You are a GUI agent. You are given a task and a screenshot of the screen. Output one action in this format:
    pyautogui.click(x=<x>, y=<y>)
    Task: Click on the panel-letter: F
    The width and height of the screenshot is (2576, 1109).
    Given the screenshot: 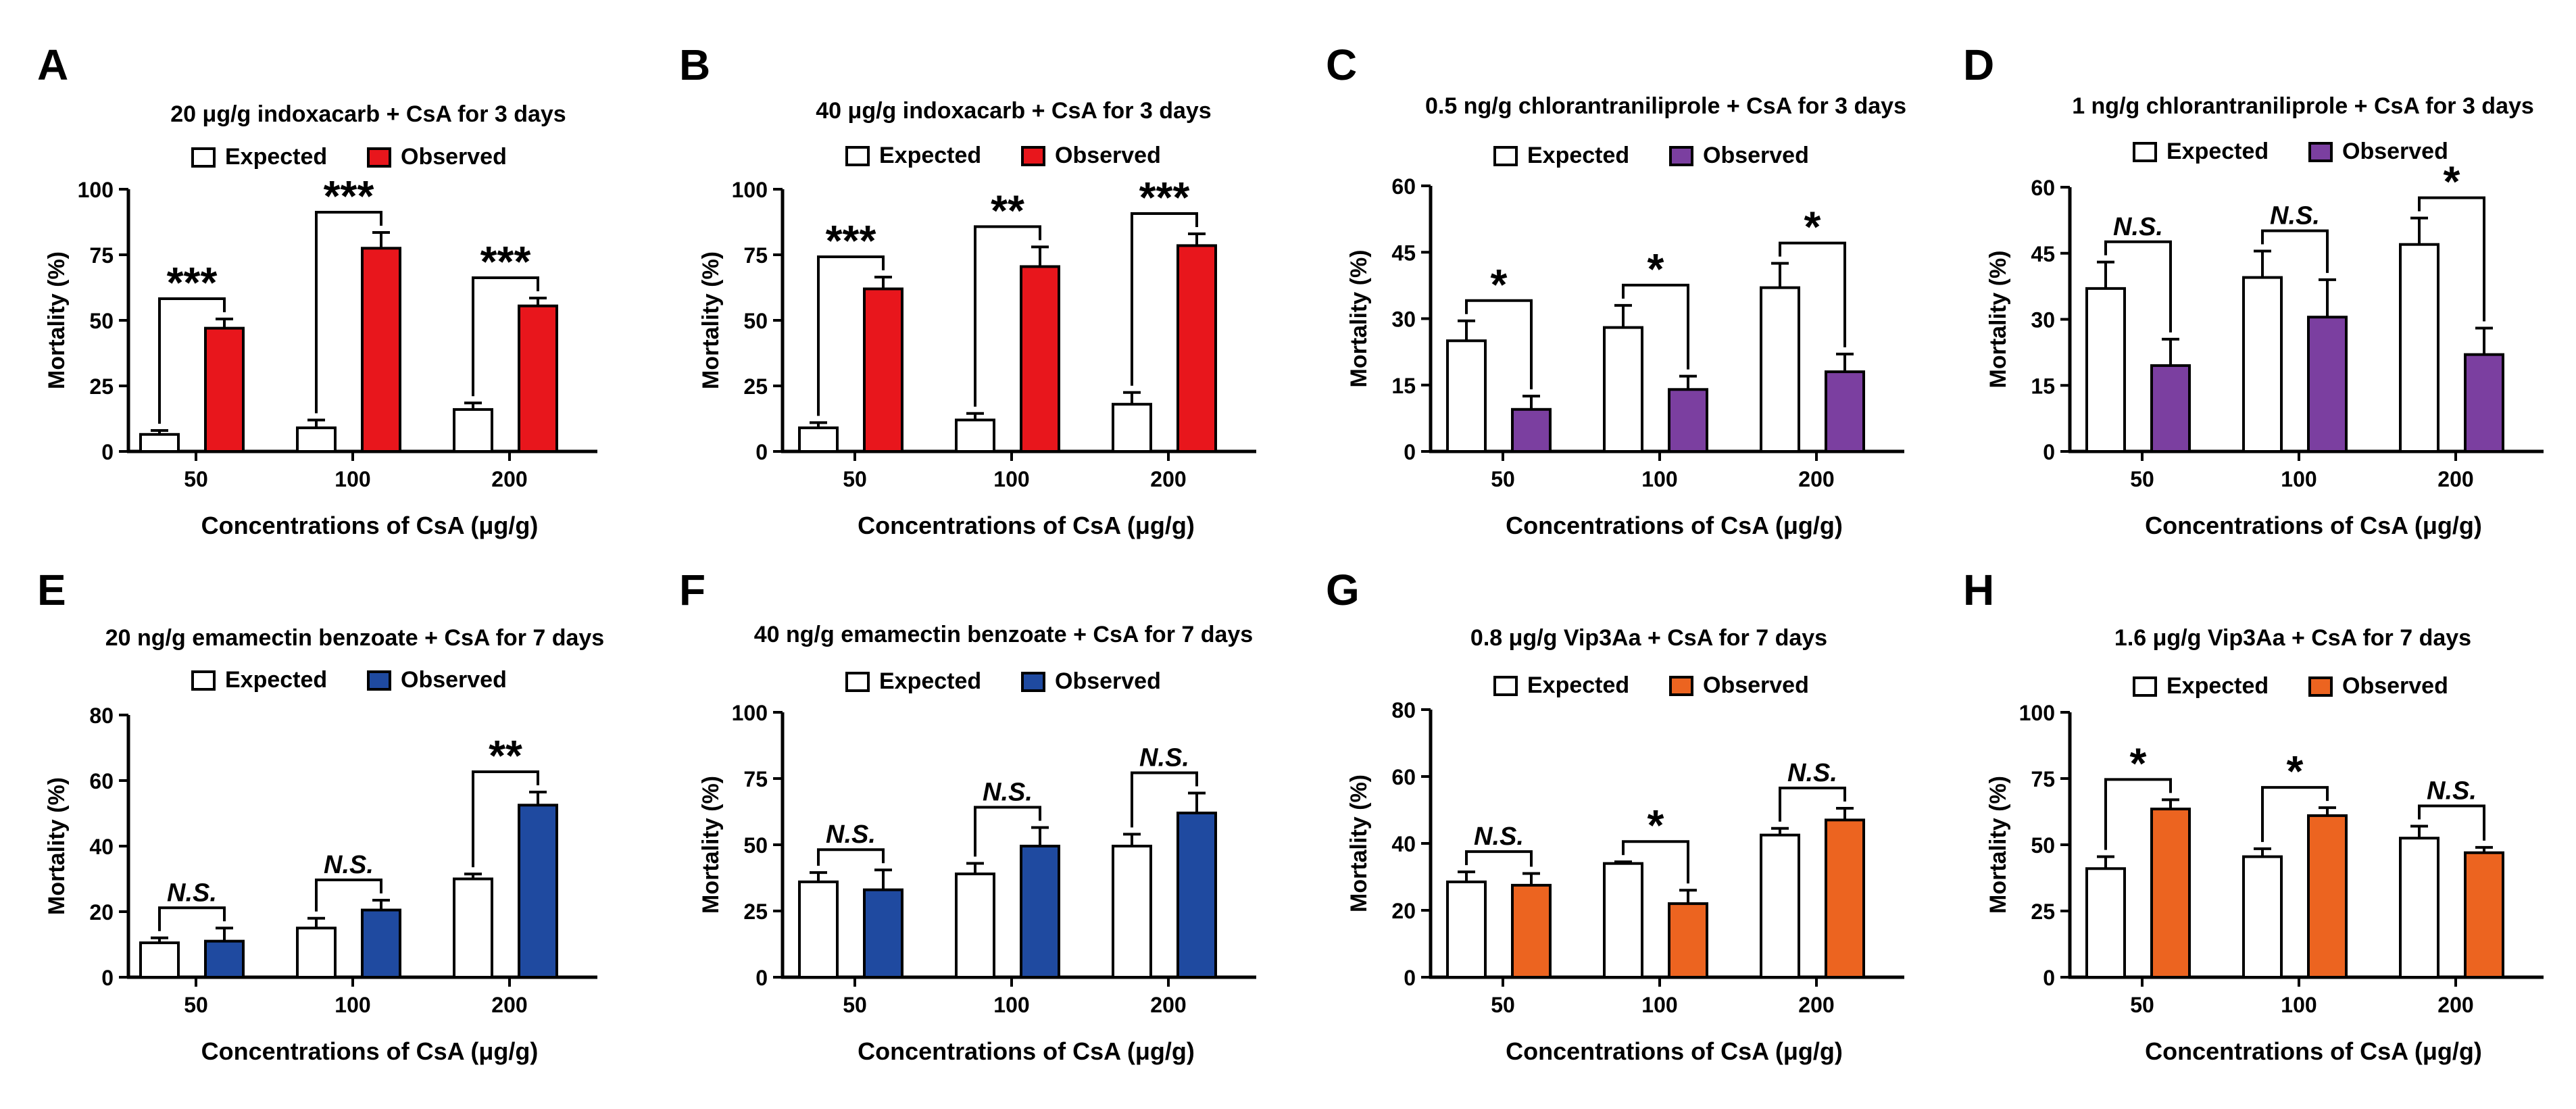 What is the action you would take?
    pyautogui.click(x=692, y=590)
    